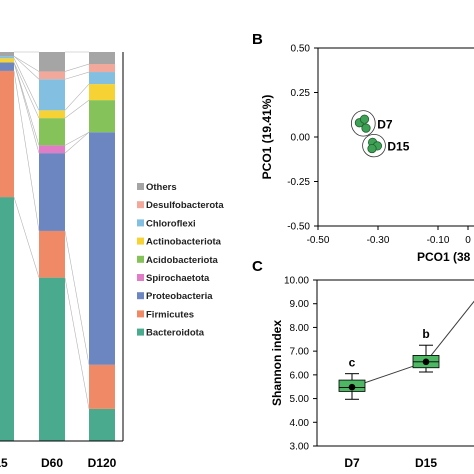  I want to click on scatter-x-tick-label: -0.10, so click(438, 240).